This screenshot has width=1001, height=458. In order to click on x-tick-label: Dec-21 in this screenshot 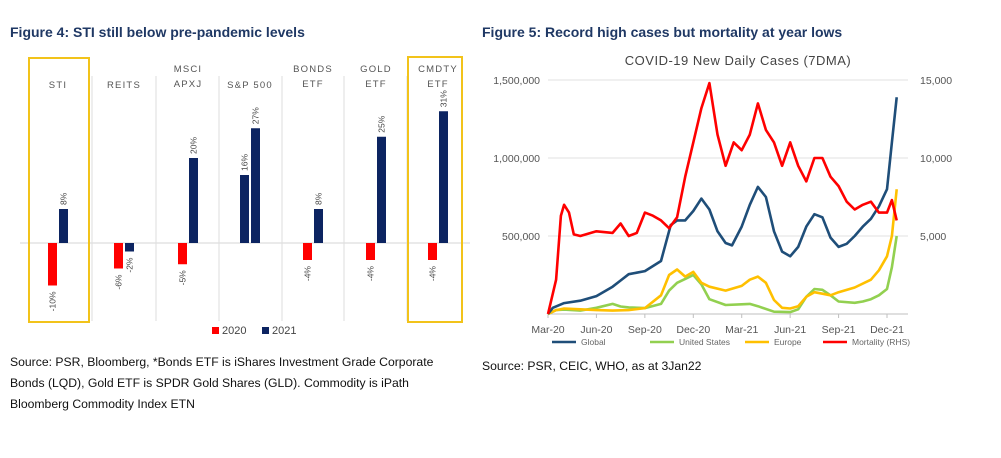, I will do `click(887, 330)`.